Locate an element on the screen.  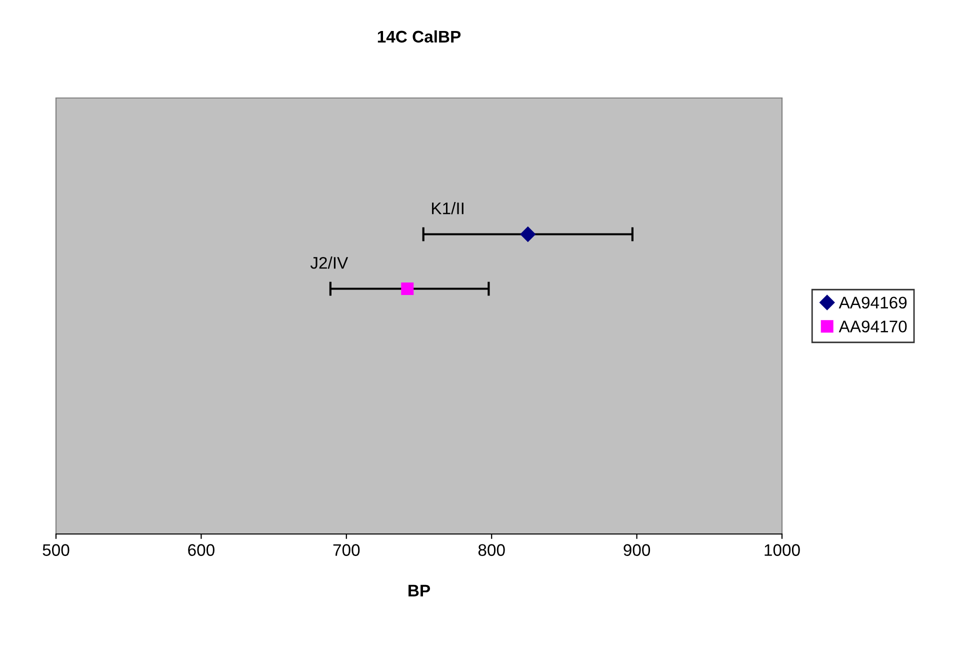
x-axis-title: BP is located at coordinates (419, 590).